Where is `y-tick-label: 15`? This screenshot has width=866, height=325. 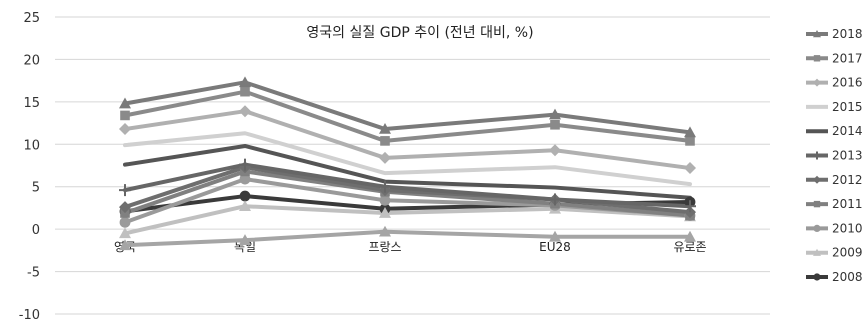
y-tick-label: 15 is located at coordinates (31, 103).